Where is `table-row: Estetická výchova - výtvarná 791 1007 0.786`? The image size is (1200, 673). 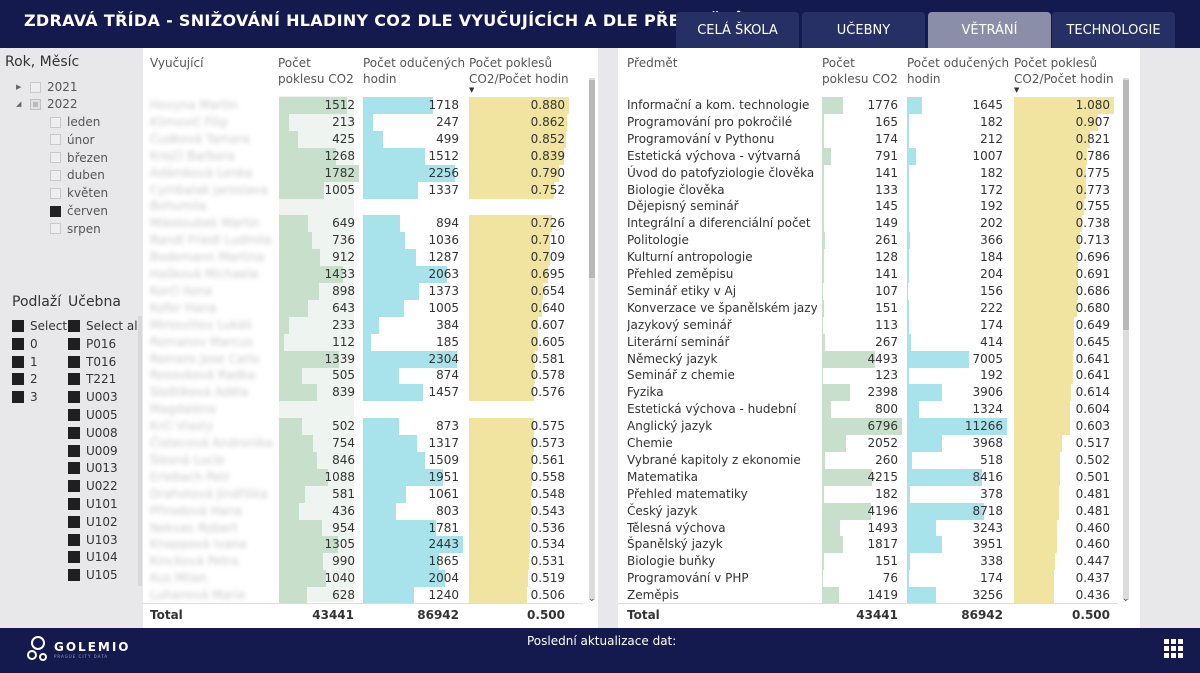
table-row: Estetická výchova - výtvarná 791 1007 0.786 is located at coordinates (868, 156).